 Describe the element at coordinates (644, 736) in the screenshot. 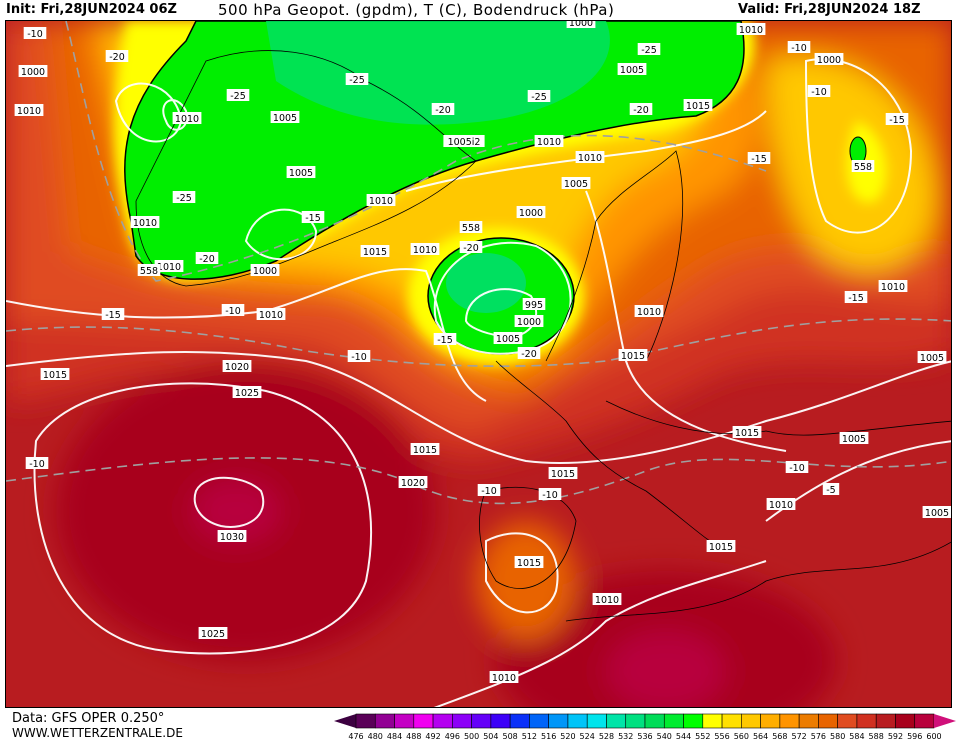

I see `legend-tick-label: 536` at that location.